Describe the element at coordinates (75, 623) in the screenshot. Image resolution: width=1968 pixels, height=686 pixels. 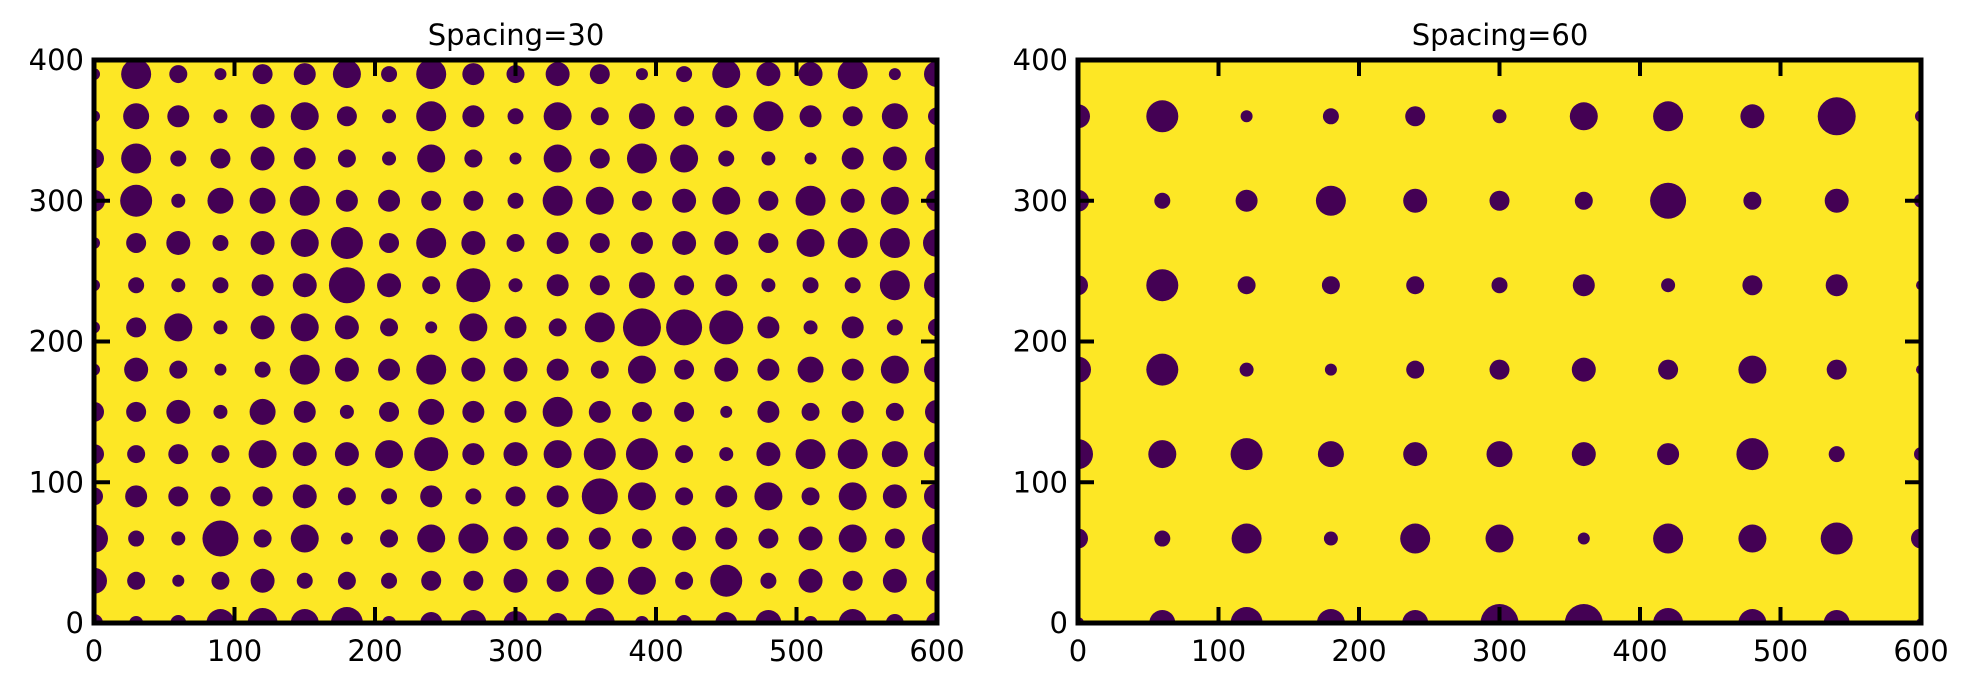
I see `y-tick-label: 0` at that location.